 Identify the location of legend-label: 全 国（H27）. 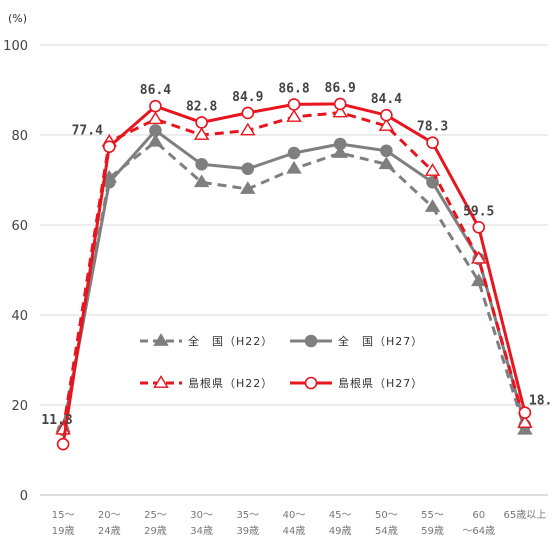
(380, 341).